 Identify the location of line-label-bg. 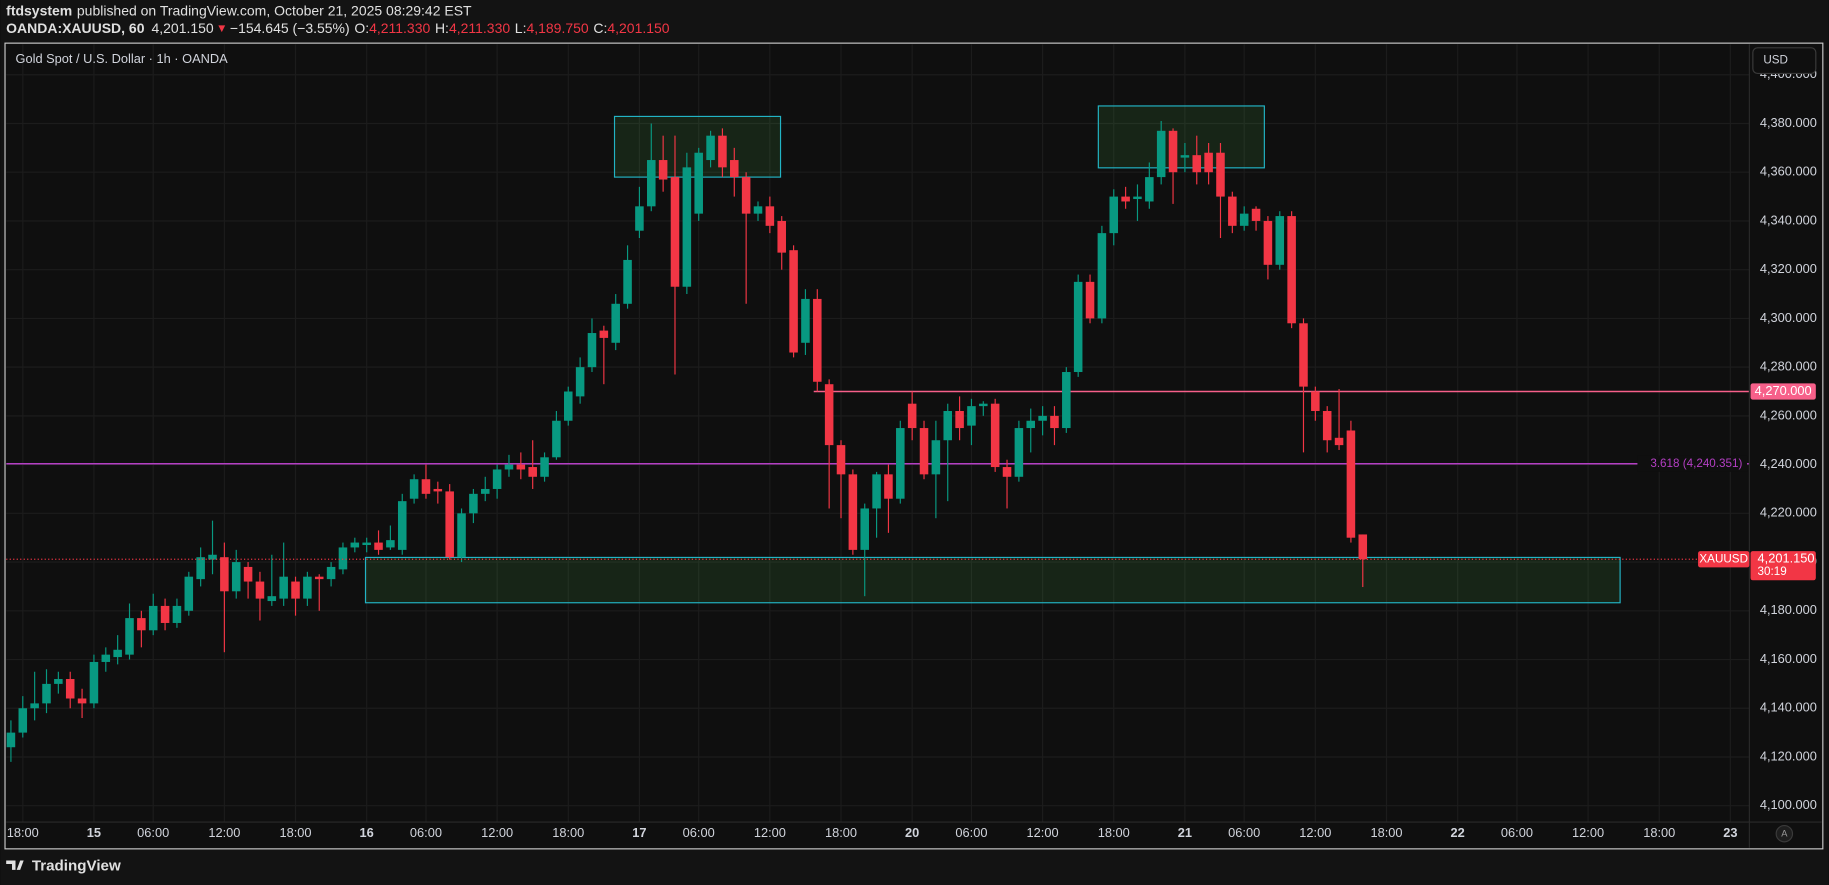
(1692, 463).